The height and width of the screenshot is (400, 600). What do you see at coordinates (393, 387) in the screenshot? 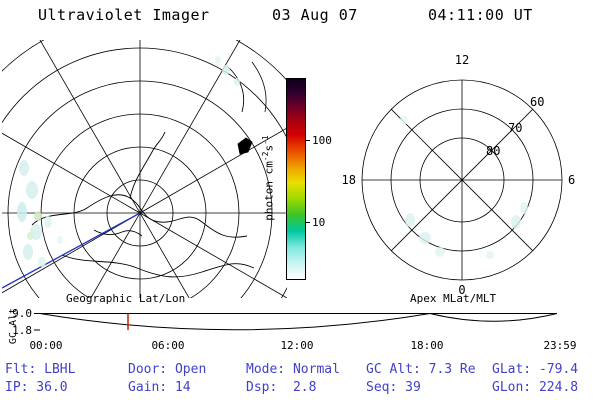
I see `status-seq: Seq: 39` at bounding box center [393, 387].